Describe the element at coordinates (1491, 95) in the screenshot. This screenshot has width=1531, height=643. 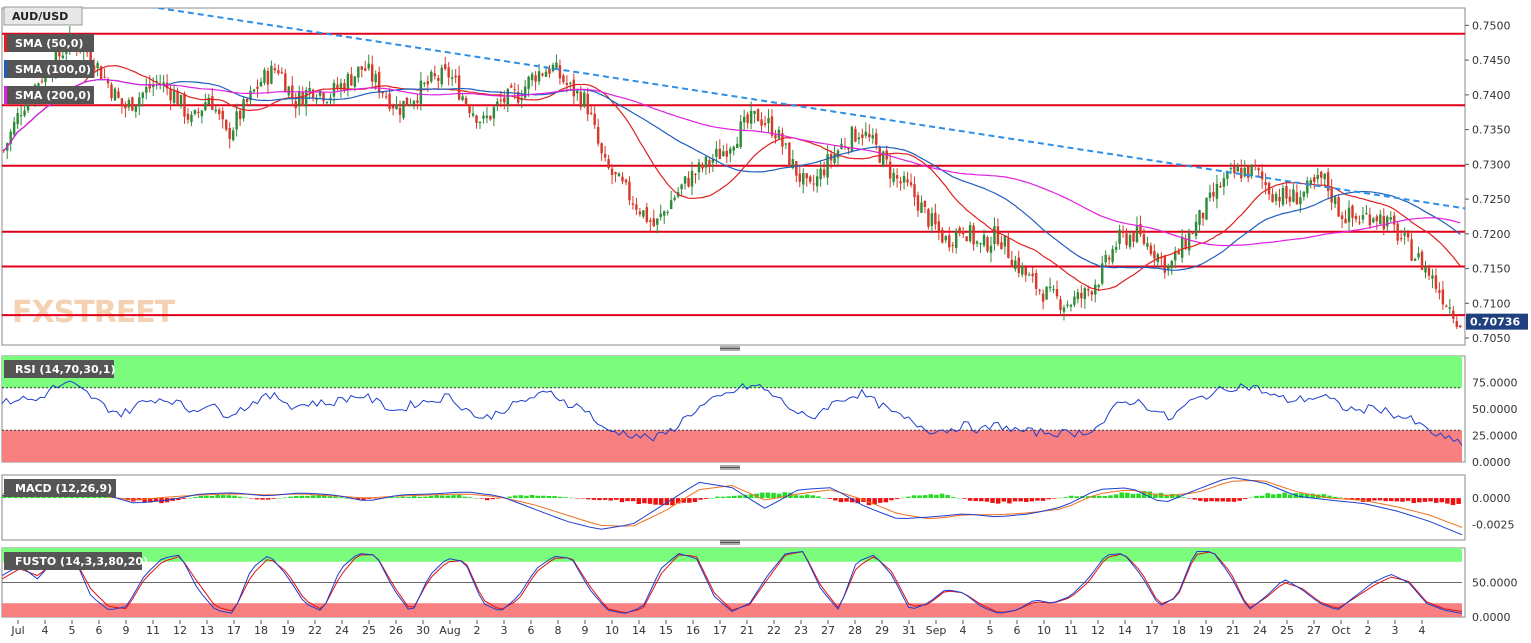
I see `y-tick-label: 0.7400` at that location.